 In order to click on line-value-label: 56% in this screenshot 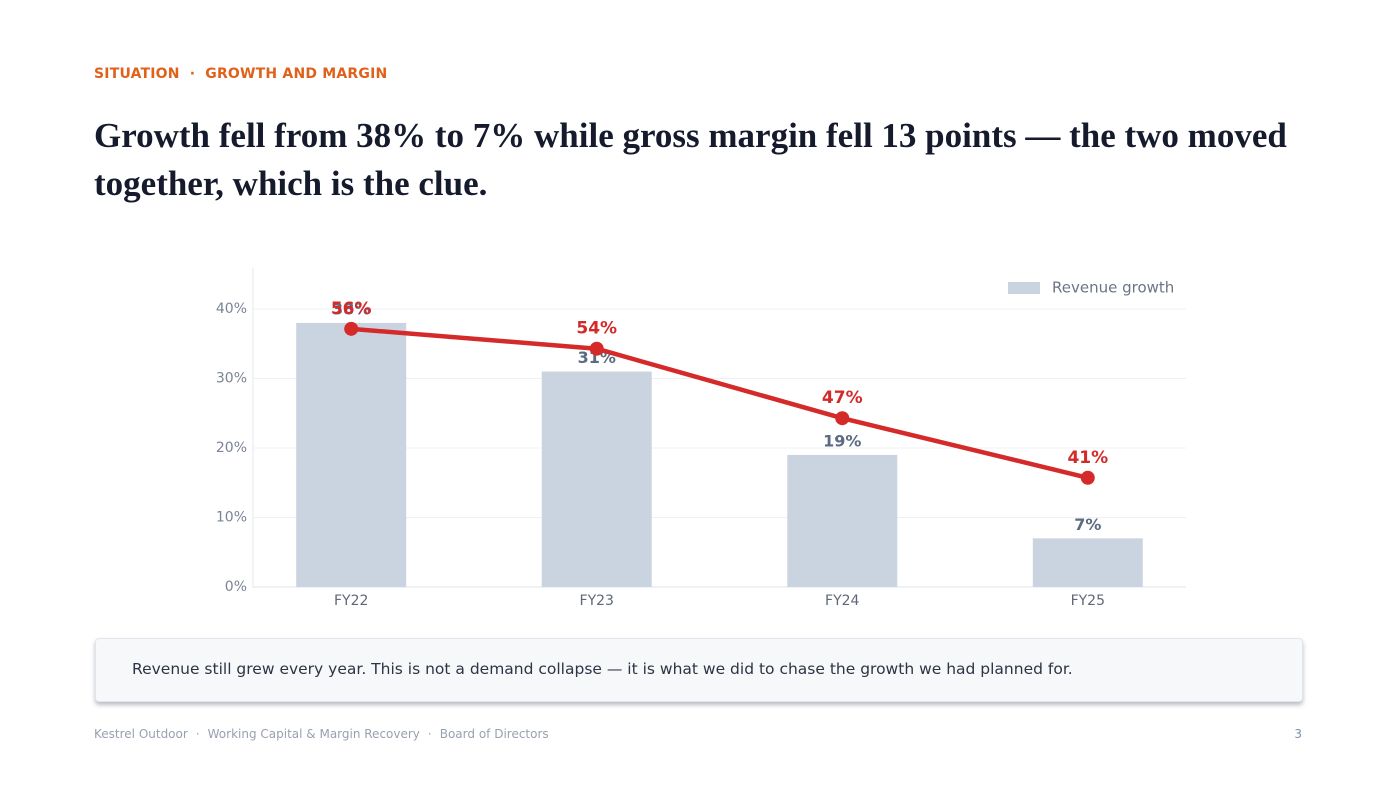, I will do `click(351, 309)`.